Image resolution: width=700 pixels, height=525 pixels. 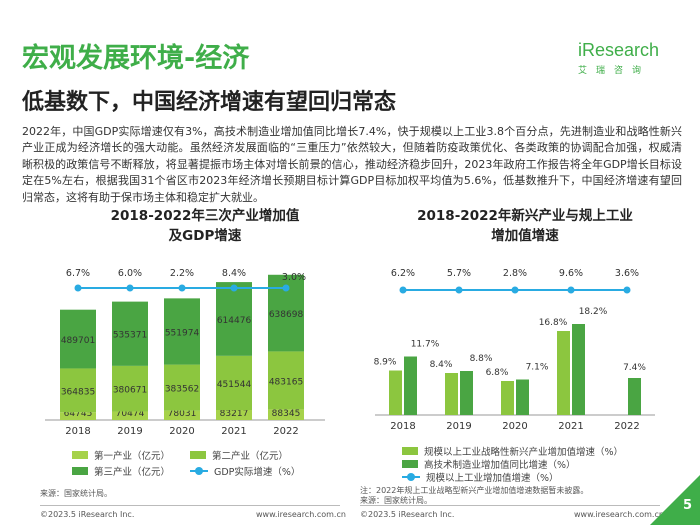 What do you see at coordinates (410, 464) in the screenshot?
I see `hightech-swatch` at bounding box center [410, 464].